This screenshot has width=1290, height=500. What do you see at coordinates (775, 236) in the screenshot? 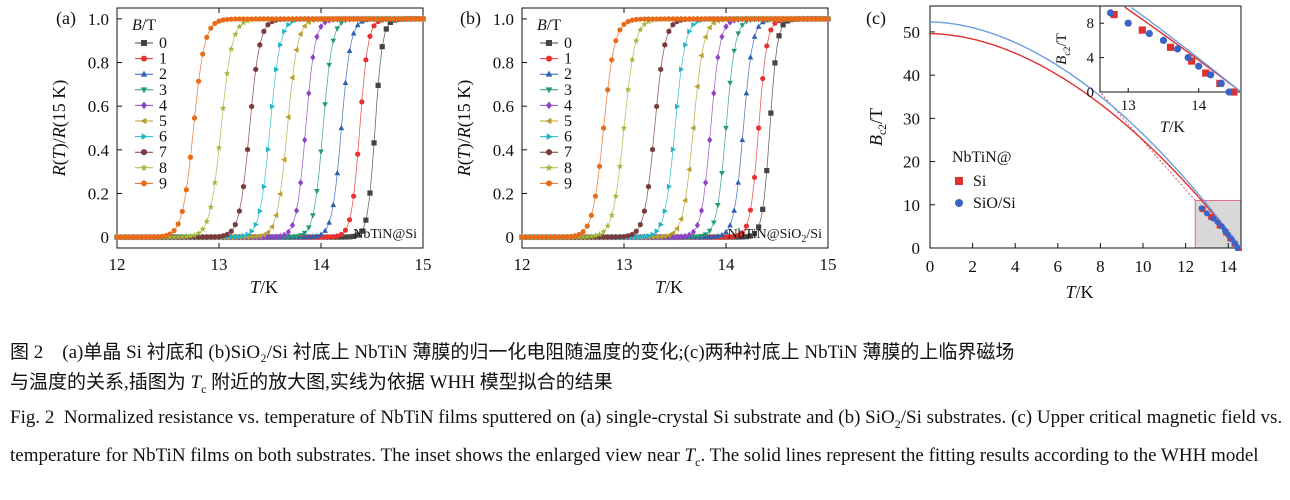
I see `annotation: NbTiN@SiO2/Si` at bounding box center [775, 236].